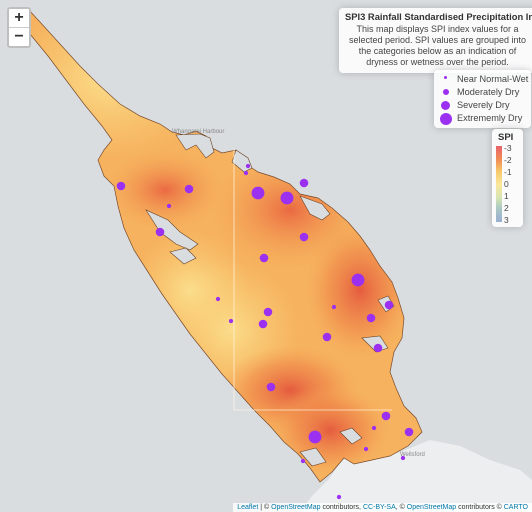  I want to click on scale-tick: -3, so click(508, 148).